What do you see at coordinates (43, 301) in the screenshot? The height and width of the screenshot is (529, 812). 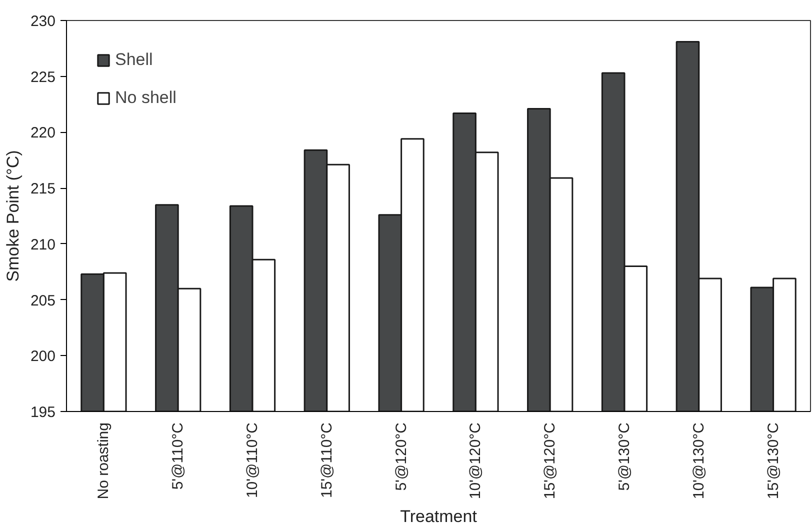 I see `y-tick-label: 205` at bounding box center [43, 301].